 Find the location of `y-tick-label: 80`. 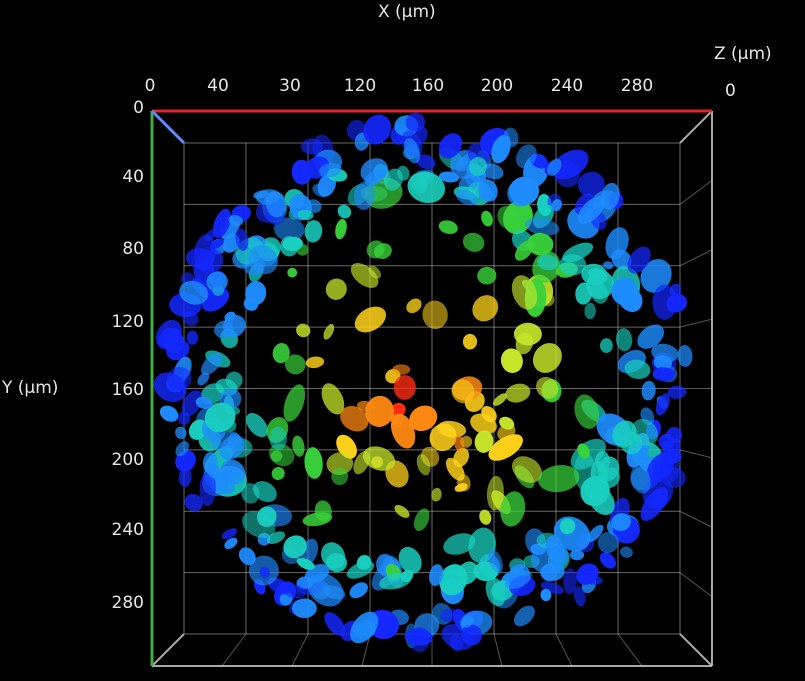

y-tick-label: 80 is located at coordinates (133, 249).